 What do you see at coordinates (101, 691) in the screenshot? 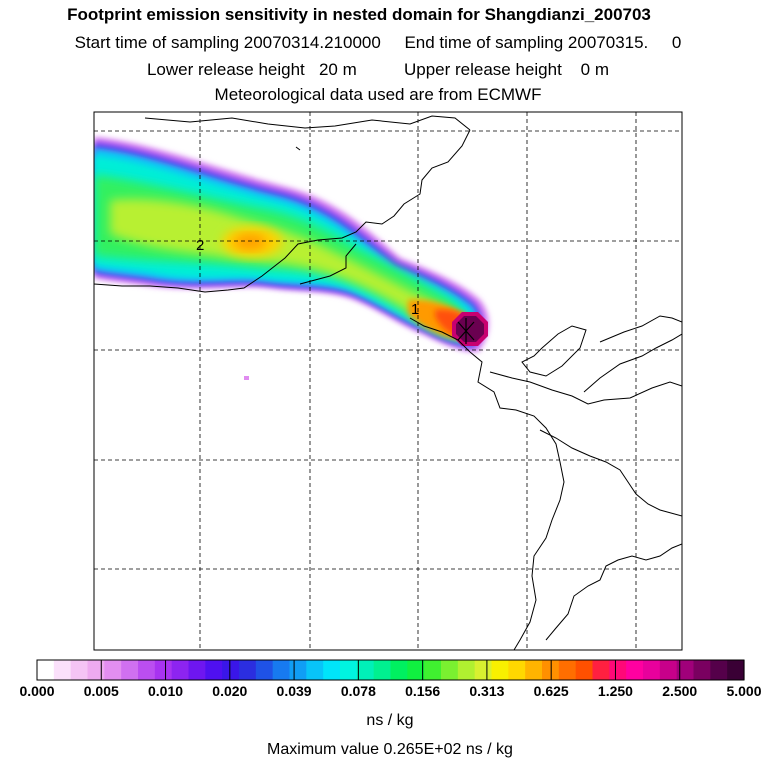
I see `colorbar-tick-label: 0.005` at bounding box center [101, 691].